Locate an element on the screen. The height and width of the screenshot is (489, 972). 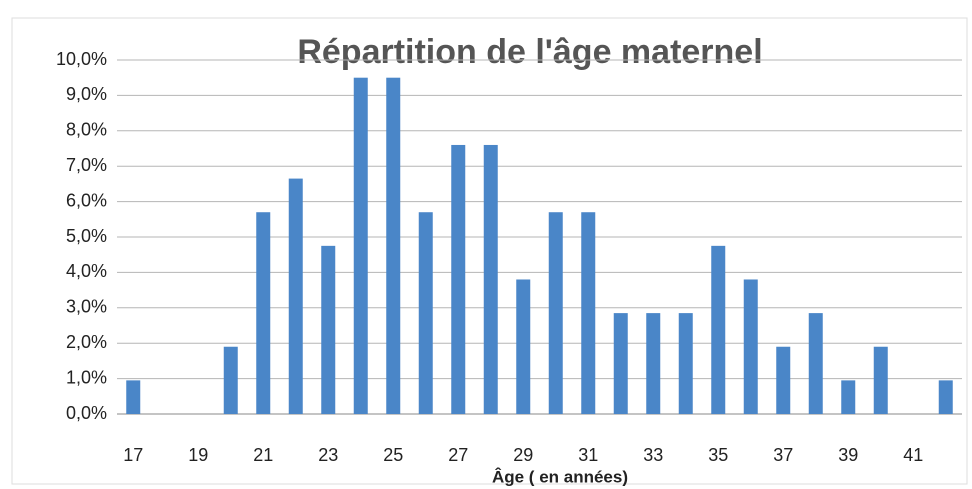
x-tick-label: 29 is located at coordinates (523, 455).